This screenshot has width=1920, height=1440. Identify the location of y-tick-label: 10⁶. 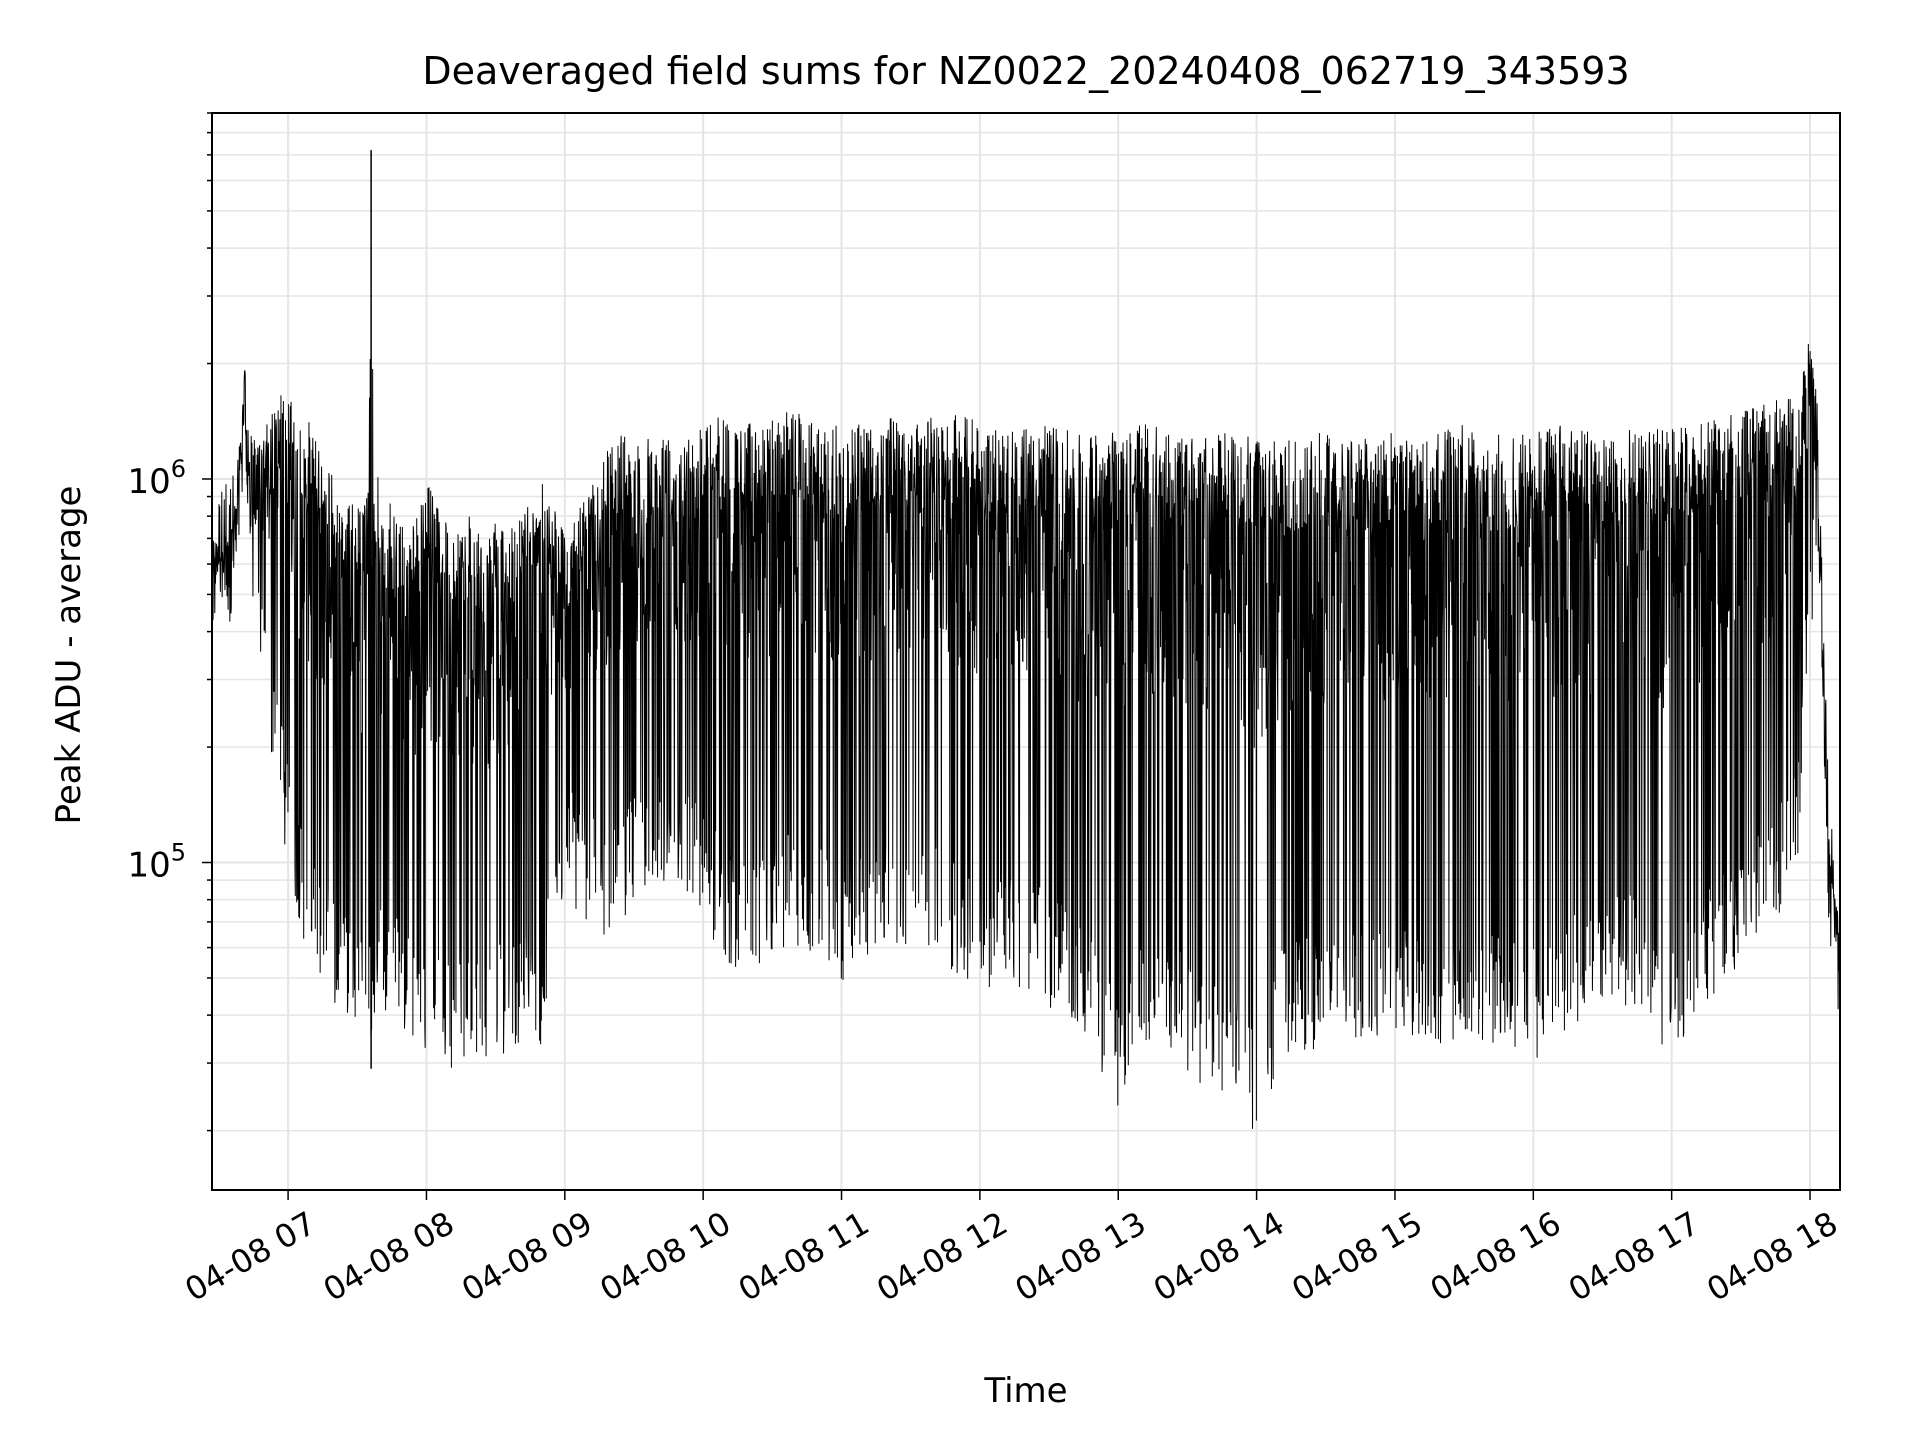
(156, 478).